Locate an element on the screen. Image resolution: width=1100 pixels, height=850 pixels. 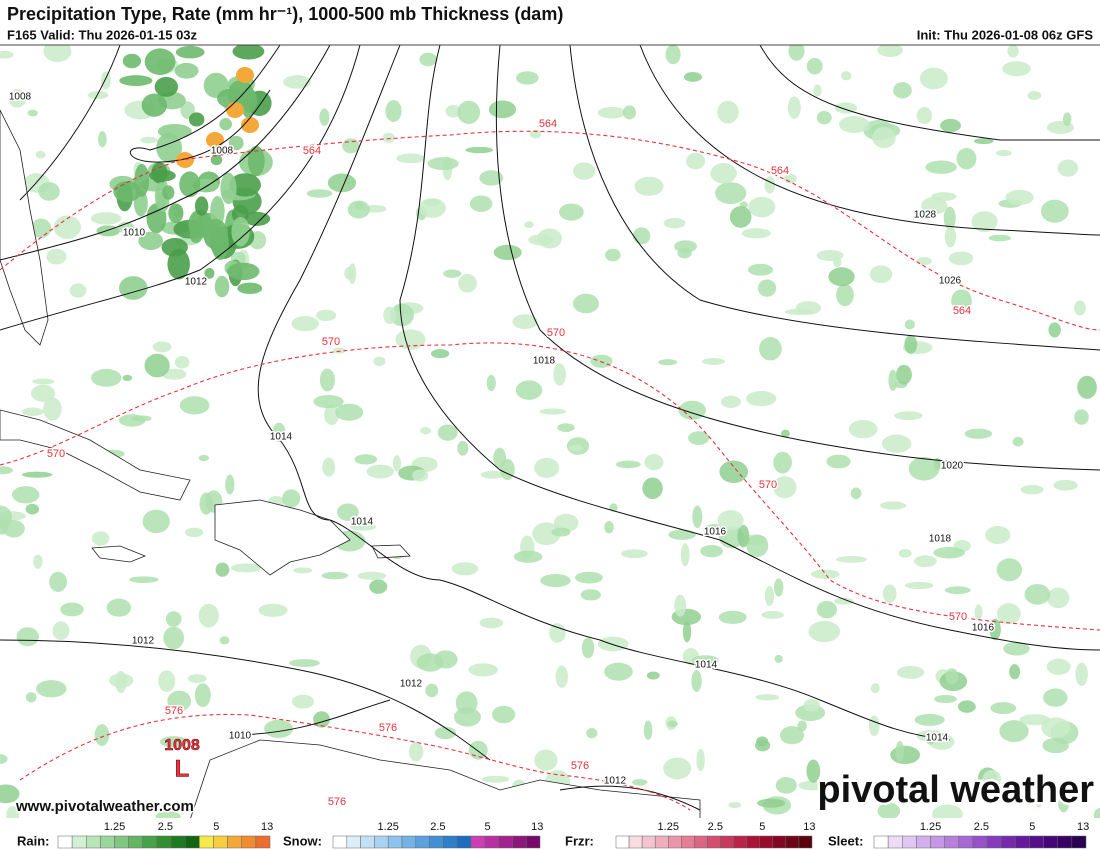
legend-tick: 5 is located at coordinates (487, 827).